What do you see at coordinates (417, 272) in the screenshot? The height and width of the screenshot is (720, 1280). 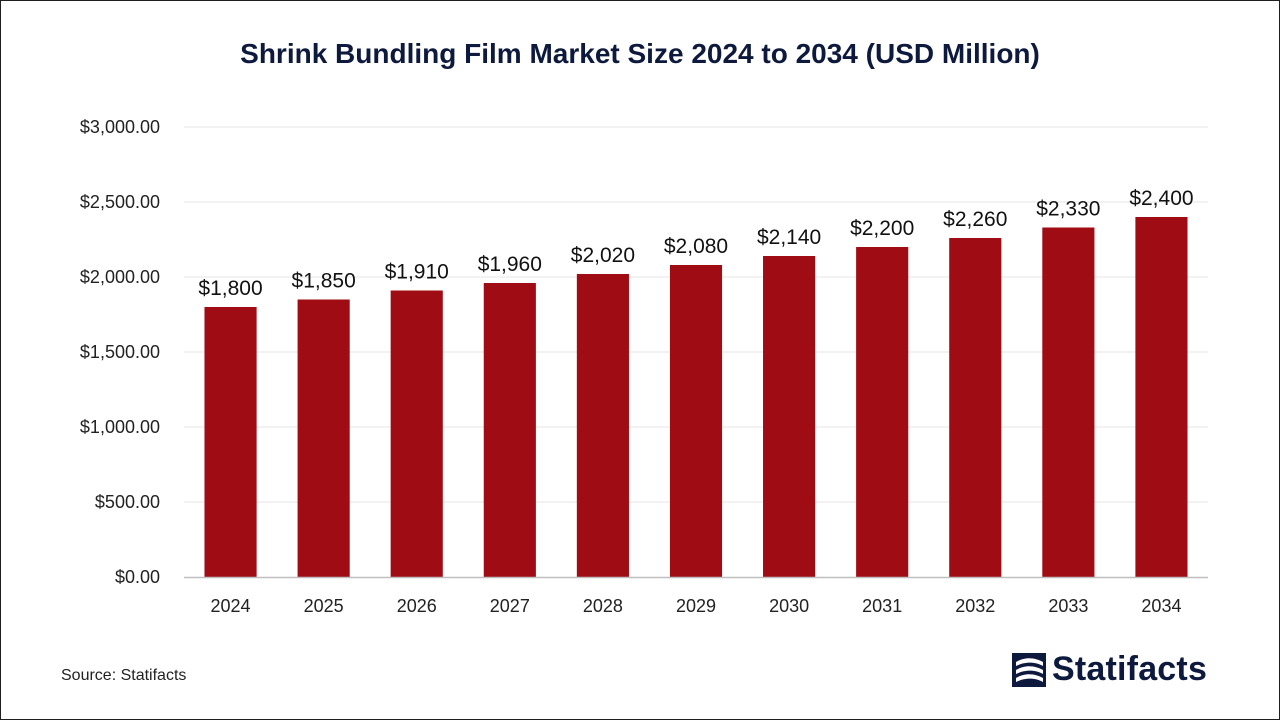 I see `data-label-2026: $1,910` at bounding box center [417, 272].